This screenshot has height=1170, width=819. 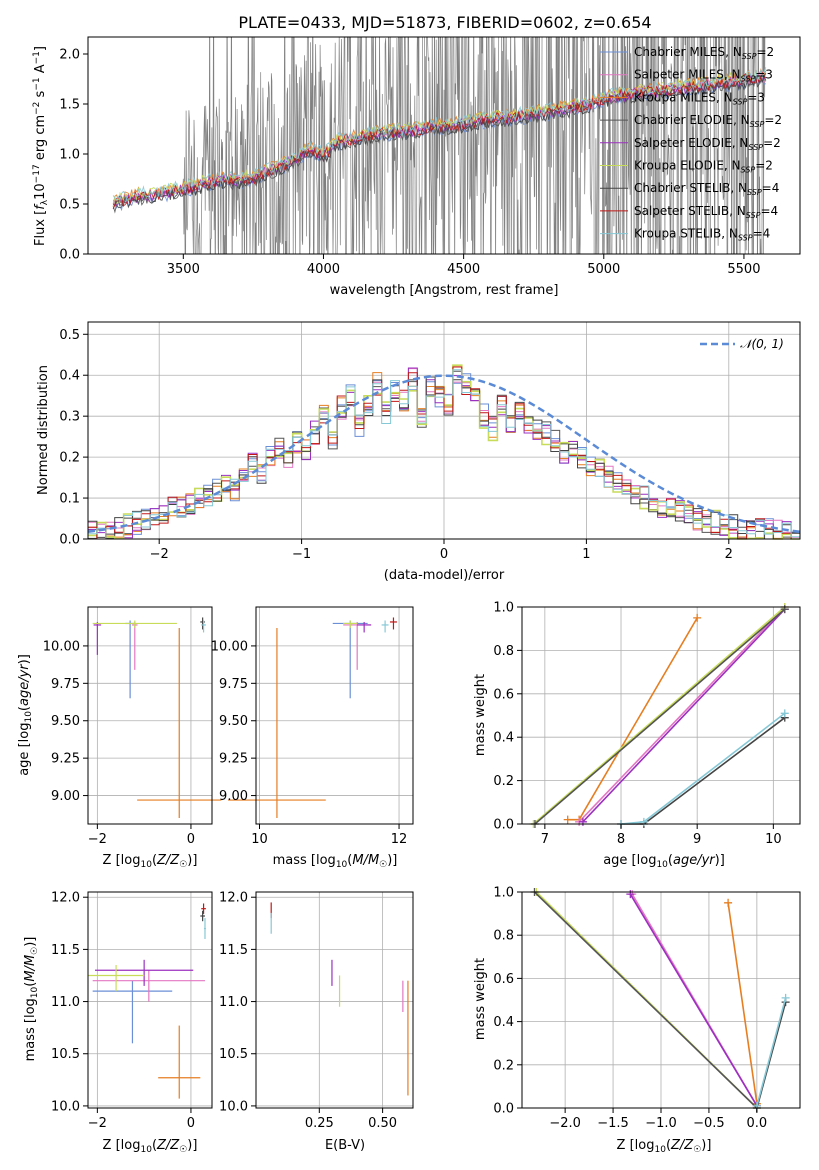 I want to click on legend-label: Kroupa ELODIE, NSSP=2, so click(x=703, y=167).